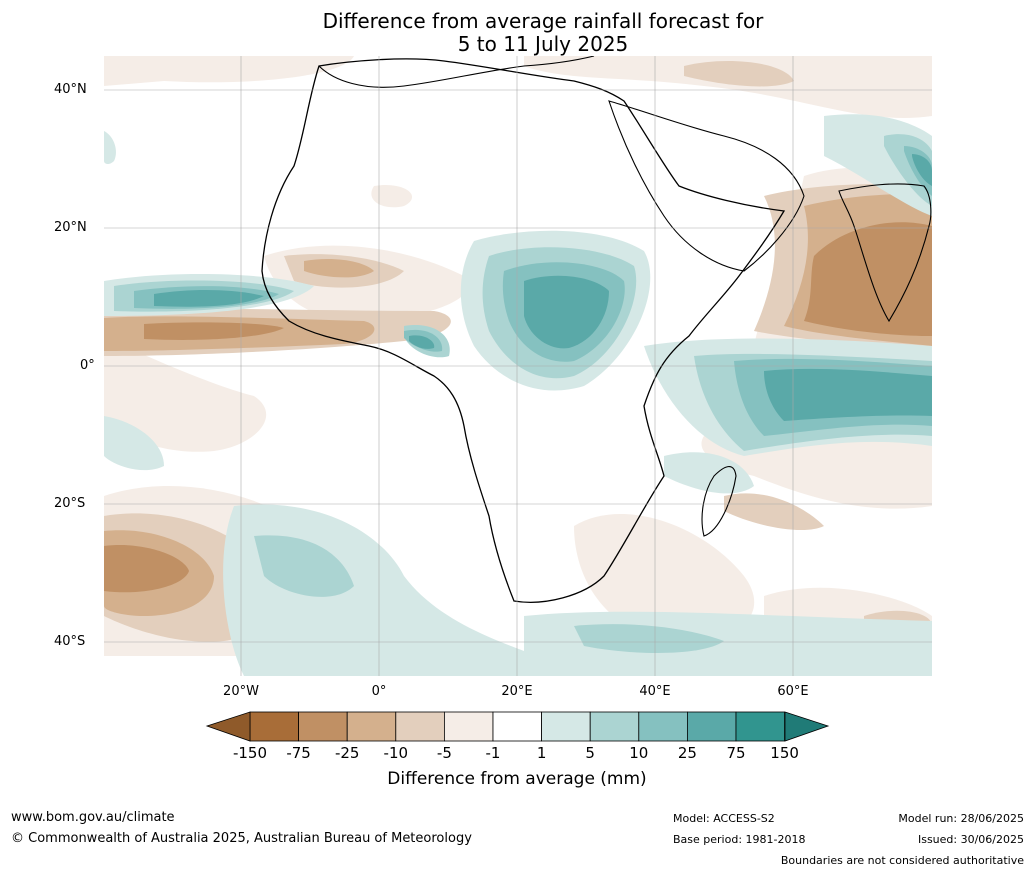  What do you see at coordinates (807, 726) in the screenshot?
I see `colorbar-over-triangle` at bounding box center [807, 726].